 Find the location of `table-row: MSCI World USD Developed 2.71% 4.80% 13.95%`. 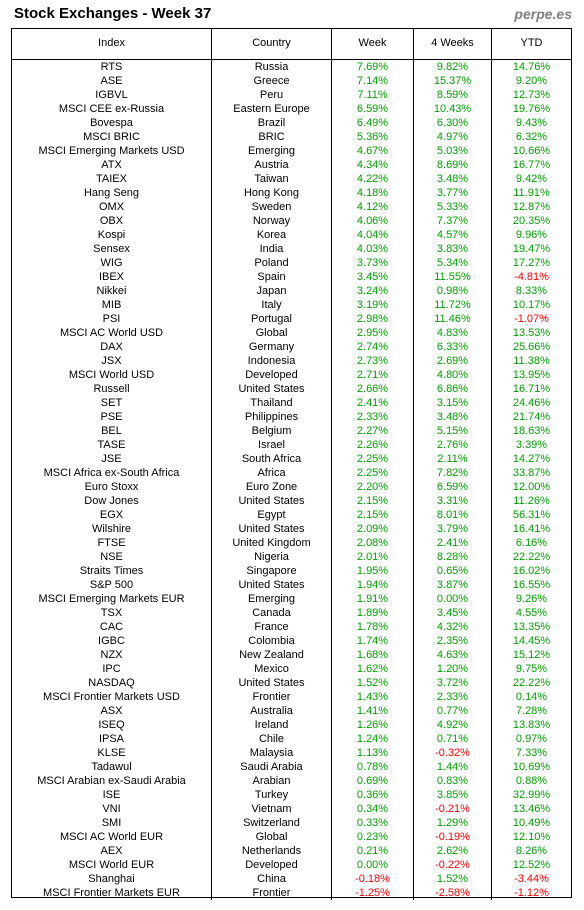

table-row: MSCI World USD Developed 2.71% 4.80% 13.95% is located at coordinates (291, 375).